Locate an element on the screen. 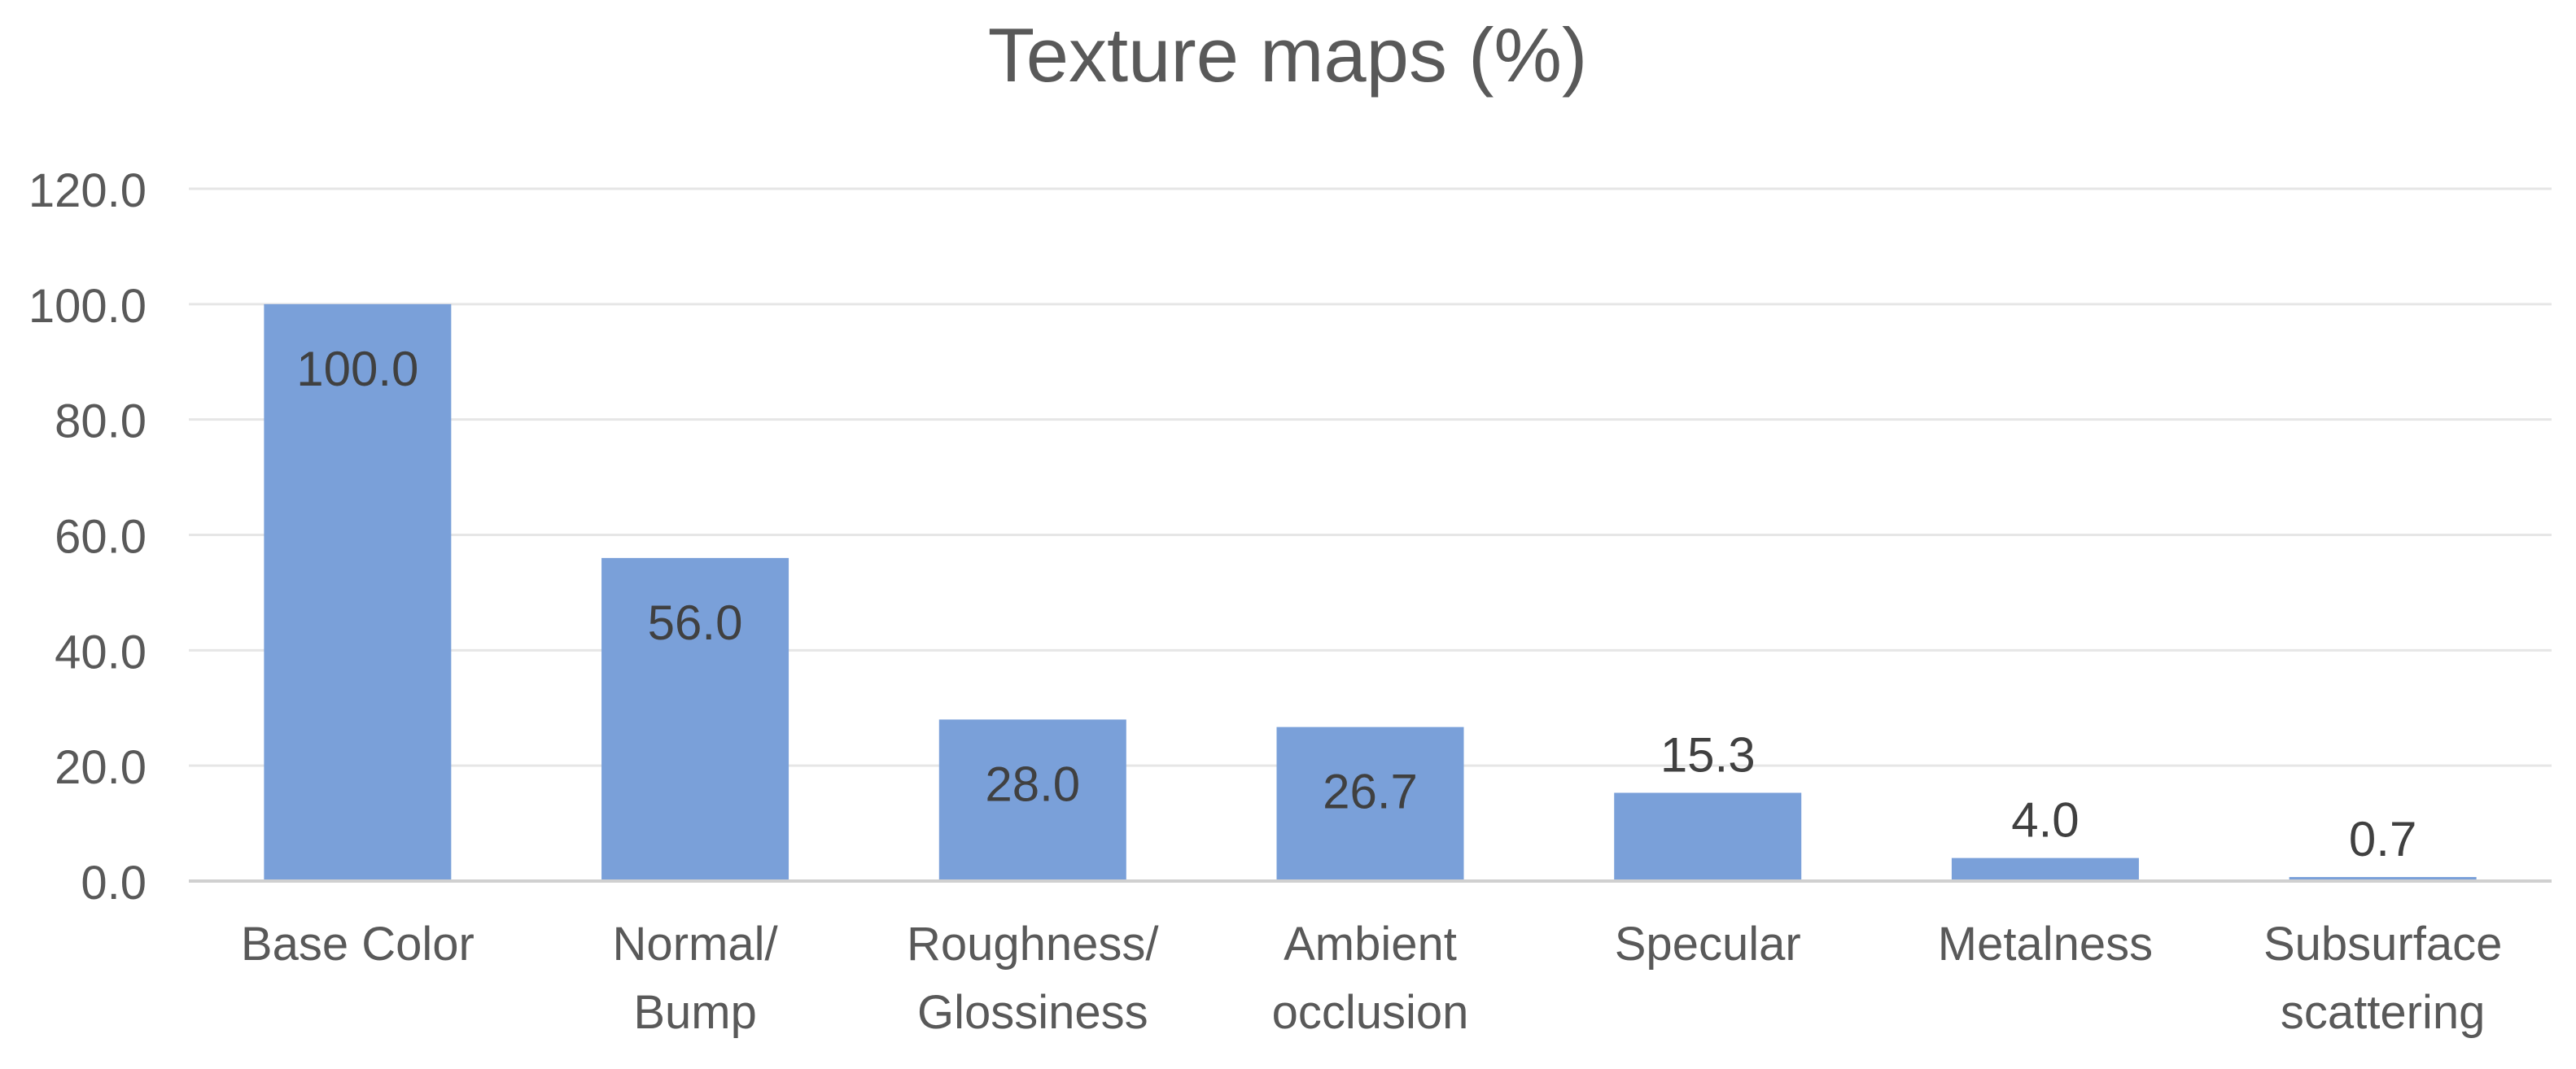  y-tick-label: 120.0 is located at coordinates (87, 190).